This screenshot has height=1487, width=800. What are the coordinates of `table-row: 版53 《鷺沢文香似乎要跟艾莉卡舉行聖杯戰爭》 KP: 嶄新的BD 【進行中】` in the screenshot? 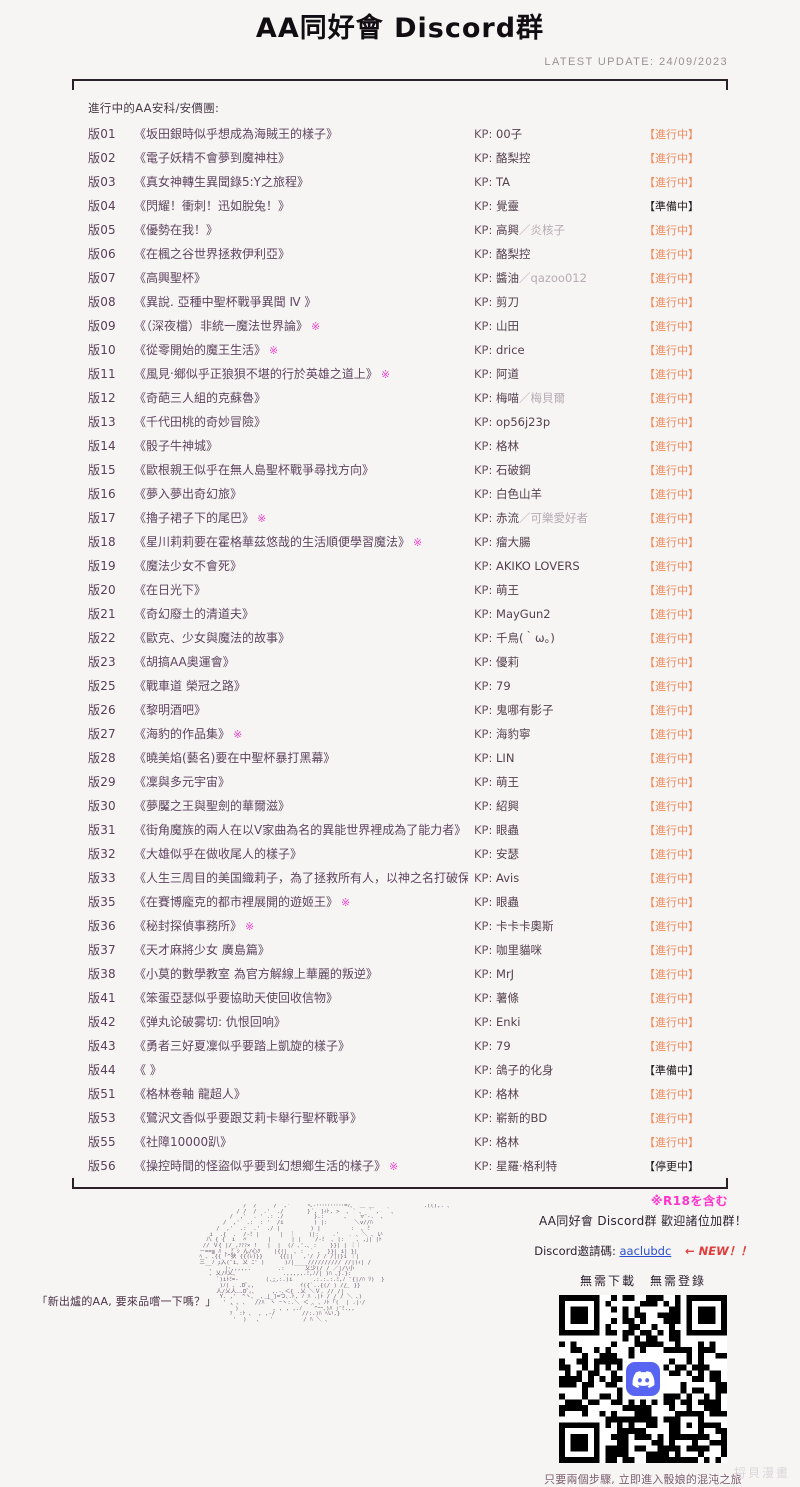 It's located at (402, 1121).